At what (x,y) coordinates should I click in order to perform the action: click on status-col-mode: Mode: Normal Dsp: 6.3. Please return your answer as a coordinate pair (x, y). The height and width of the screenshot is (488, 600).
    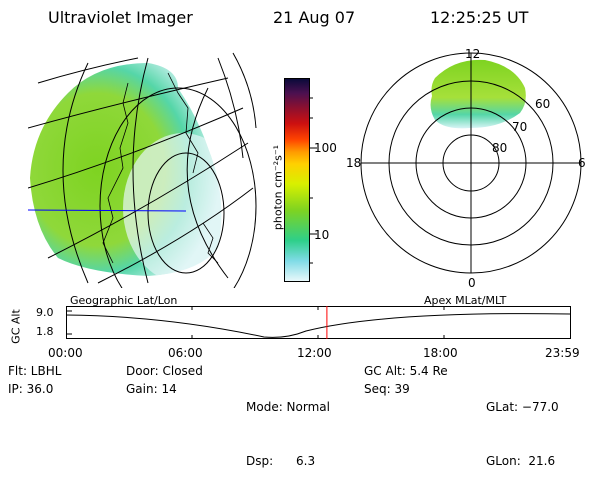
    Looking at the image, I should click on (288, 425).